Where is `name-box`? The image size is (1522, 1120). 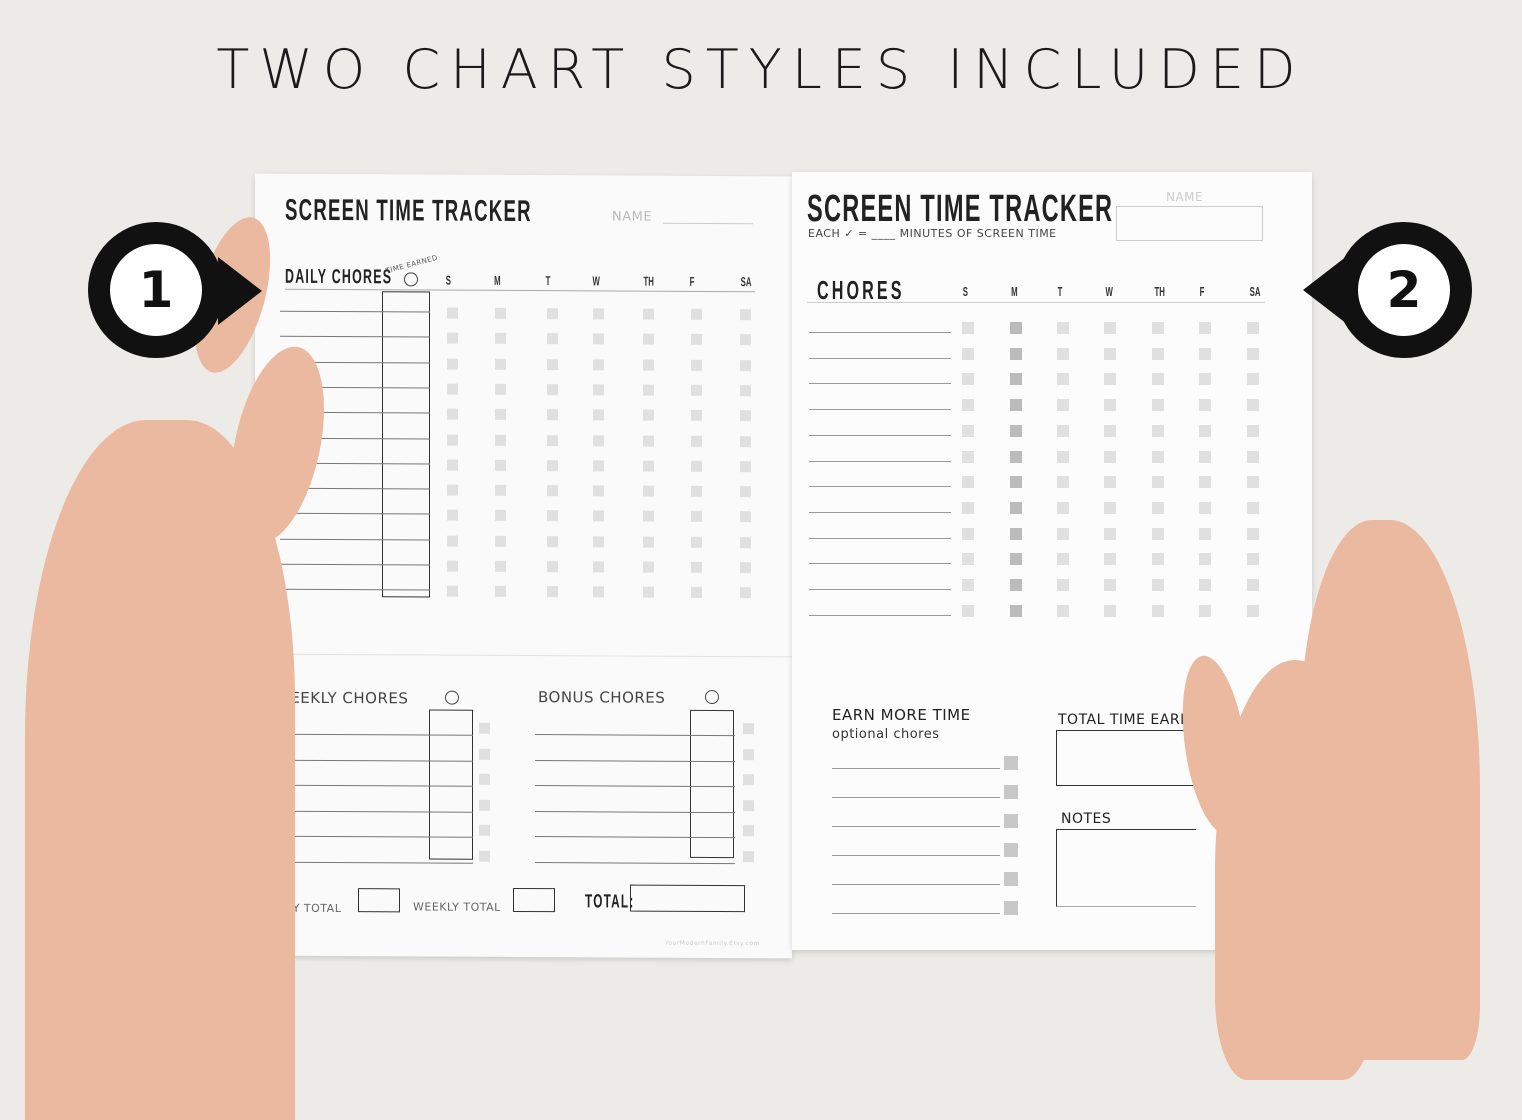
name-box is located at coordinates (1189, 223).